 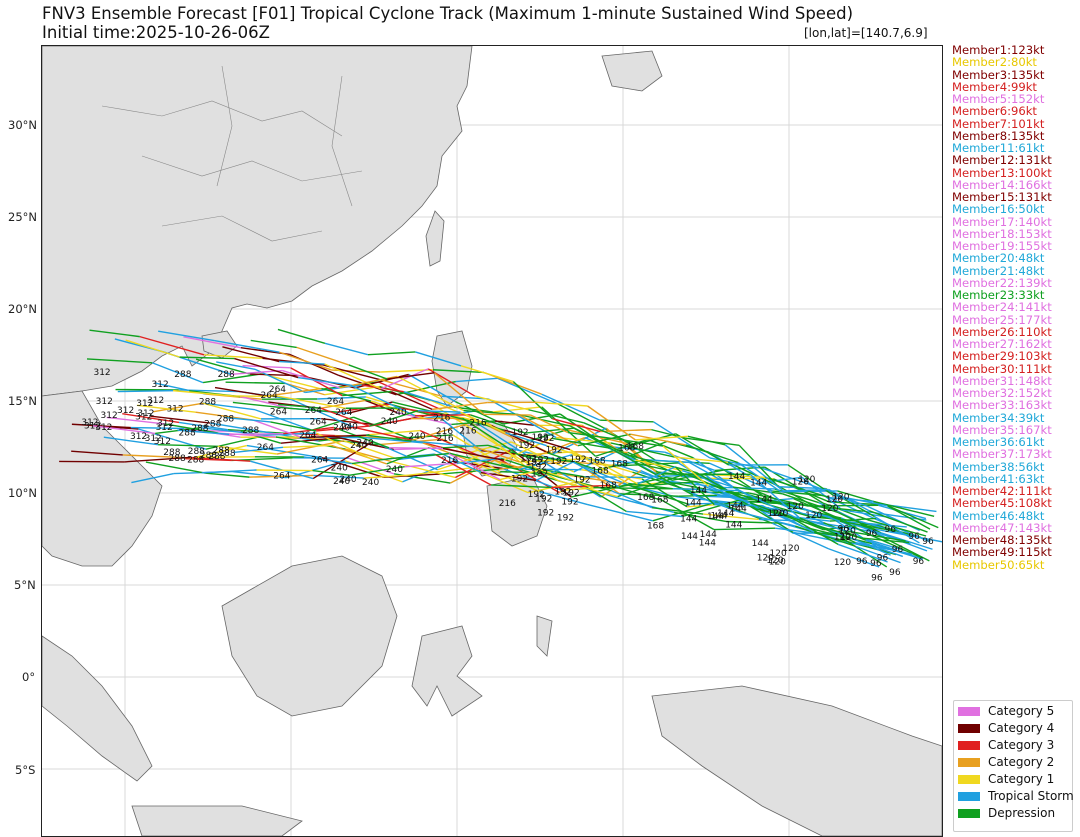 I want to click on member-legend-entry: Member45:108kt, so click(x=1016, y=503).